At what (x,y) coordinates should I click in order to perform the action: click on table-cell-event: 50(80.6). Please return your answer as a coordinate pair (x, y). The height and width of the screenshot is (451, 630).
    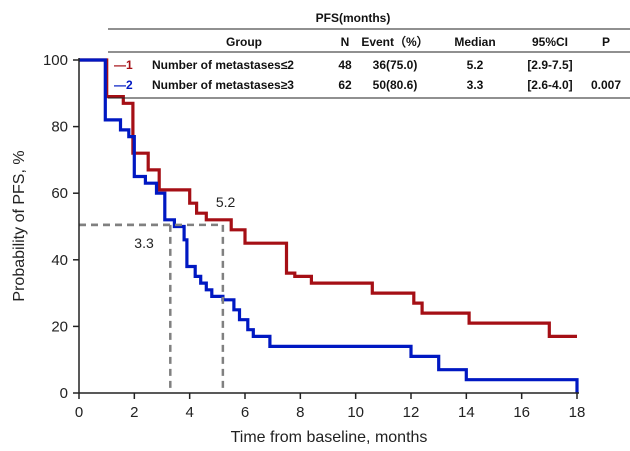
    Looking at the image, I should click on (395, 85).